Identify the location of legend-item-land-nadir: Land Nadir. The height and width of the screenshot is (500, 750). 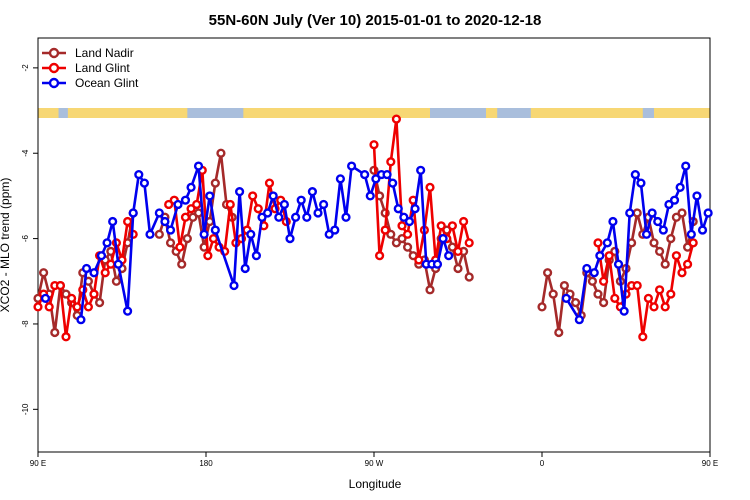
(88, 53).